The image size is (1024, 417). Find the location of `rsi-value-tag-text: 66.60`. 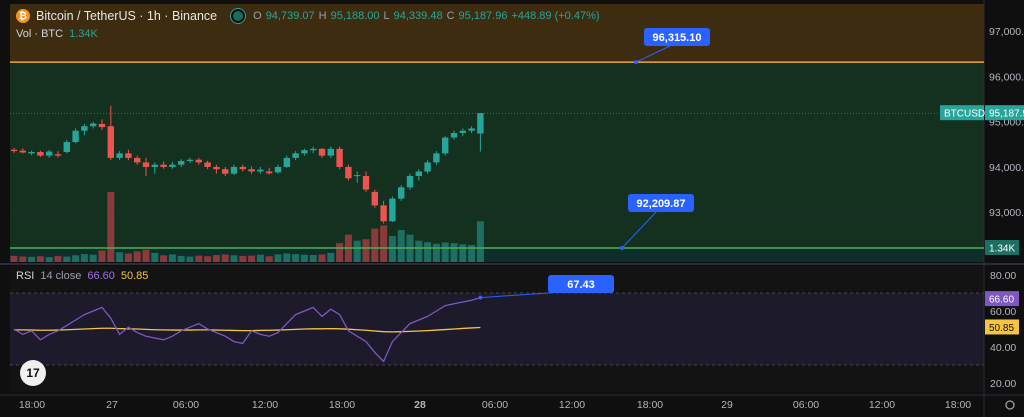

rsi-value-tag-text: 66.60 is located at coordinates (1001, 300).